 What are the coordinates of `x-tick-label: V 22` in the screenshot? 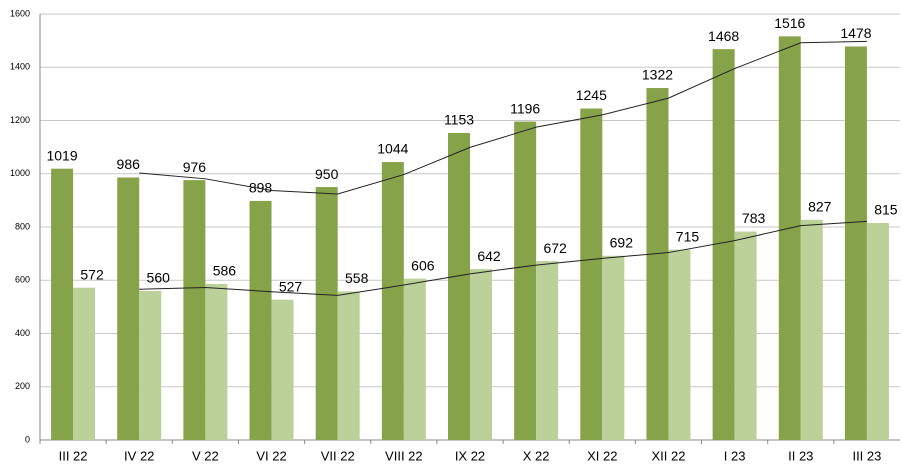 It's located at (205, 455).